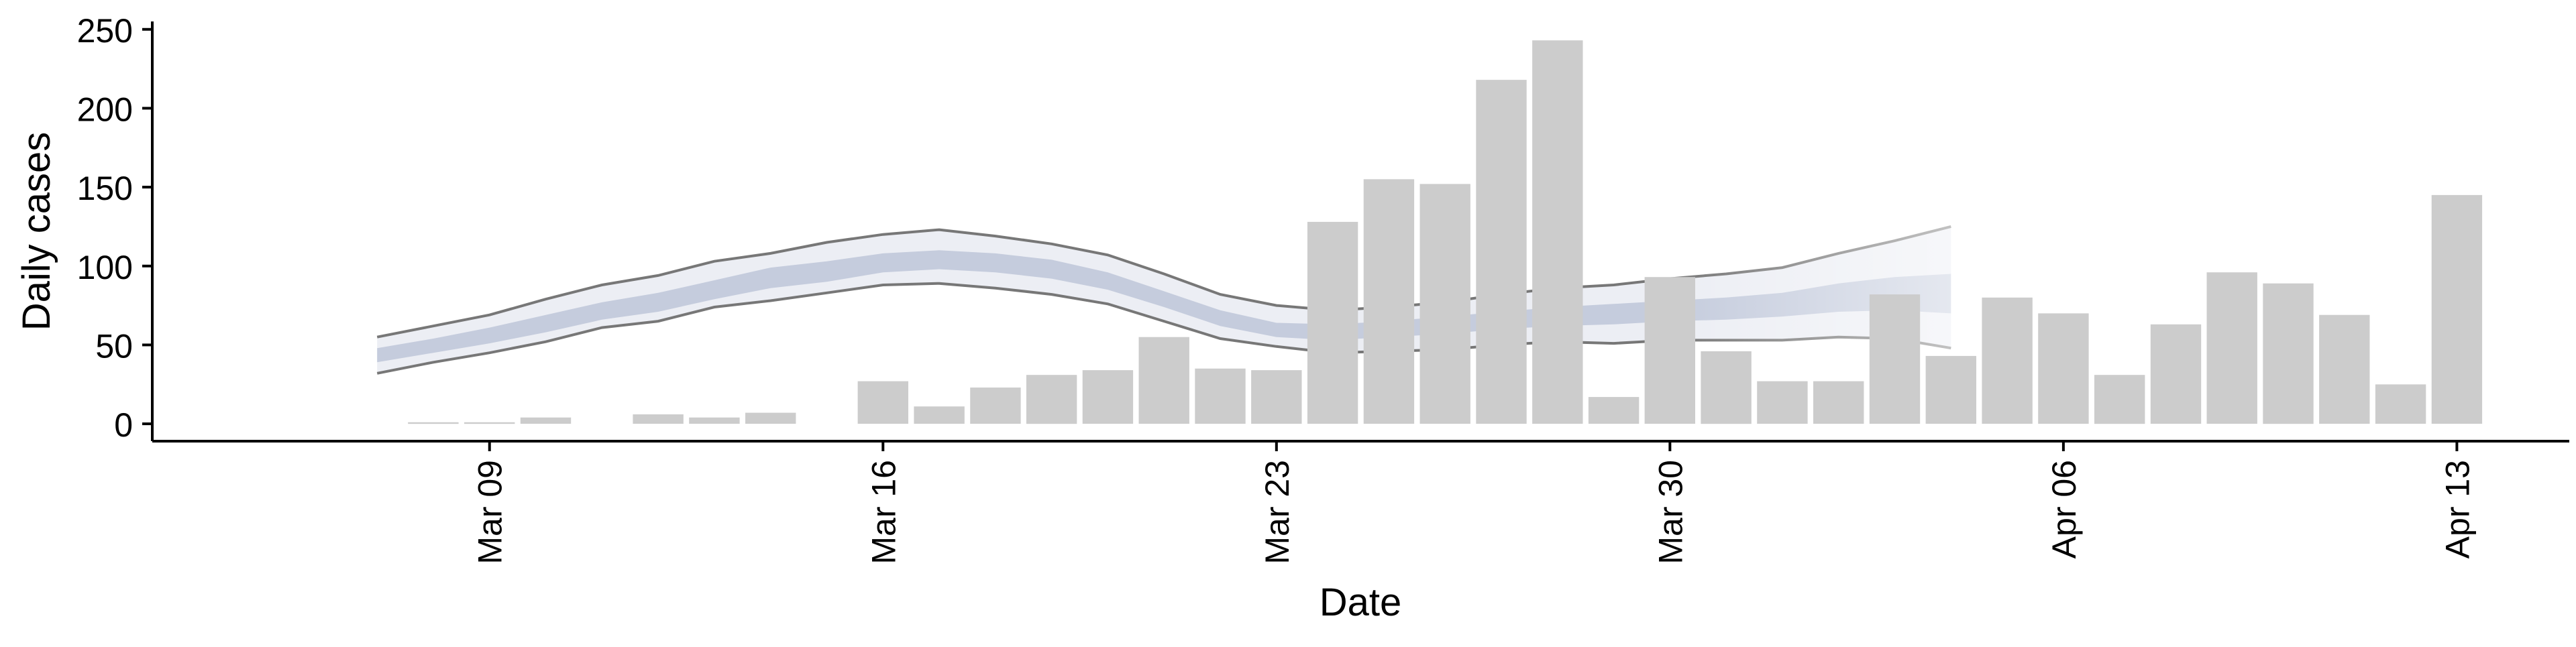  What do you see at coordinates (123, 425) in the screenshot?
I see `y-tick-label: 0` at bounding box center [123, 425].